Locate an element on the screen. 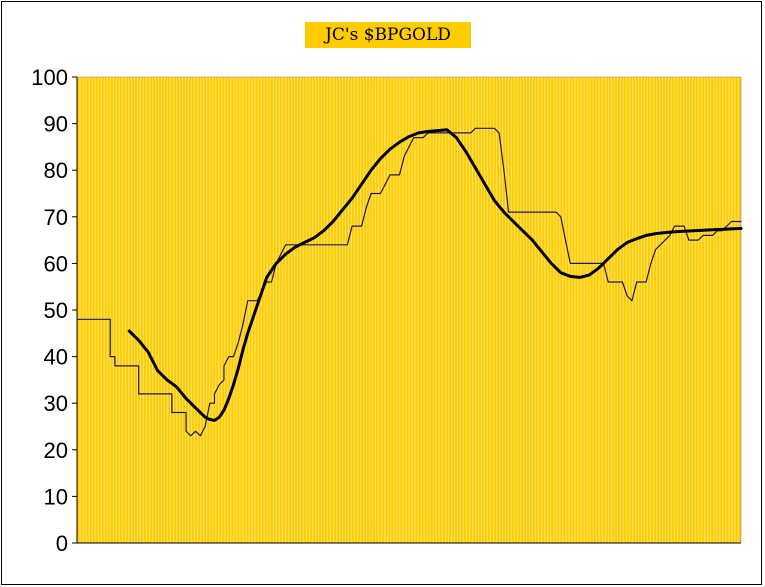  y-tick-label: 100 is located at coordinates (49, 77).